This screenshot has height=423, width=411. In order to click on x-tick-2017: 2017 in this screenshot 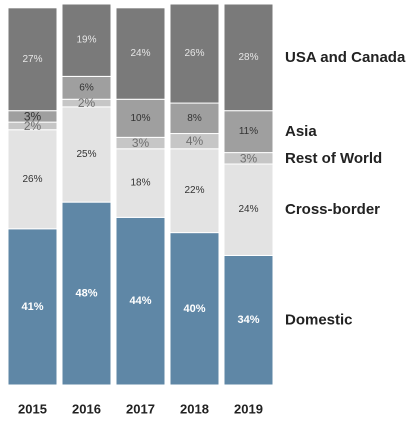, I will do `click(140, 409)`.